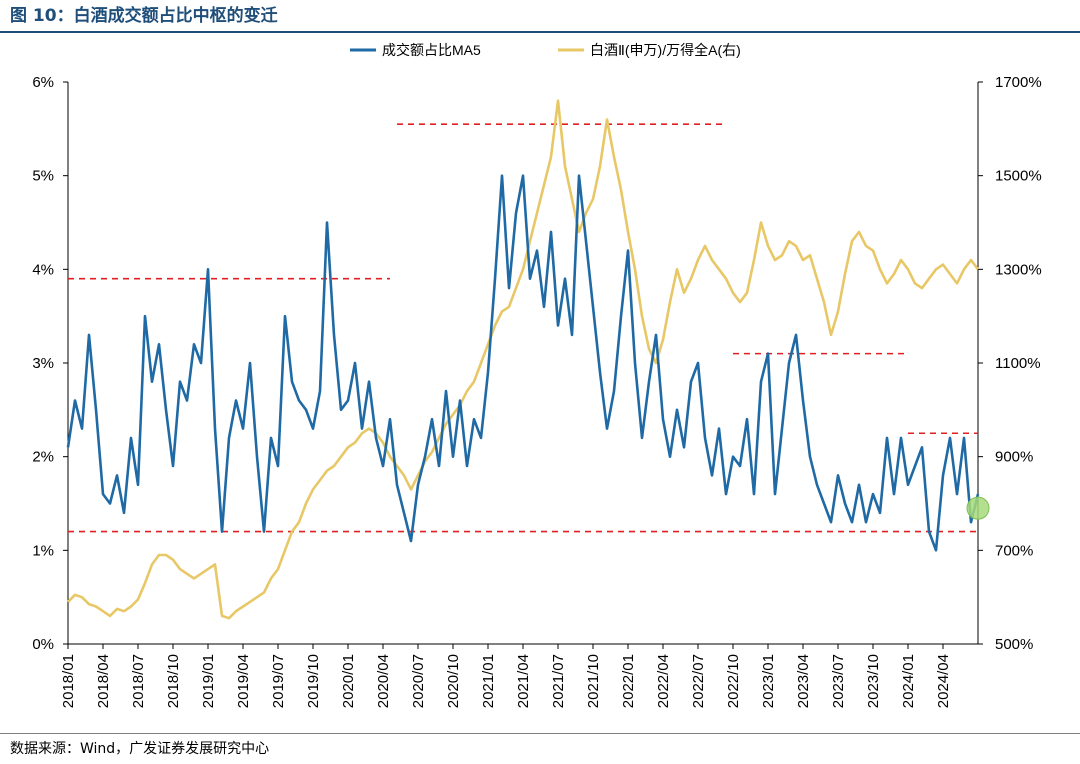 The image size is (1080, 764). What do you see at coordinates (733, 681) in the screenshot?
I see `x-tick-label: 2022/10` at bounding box center [733, 681].